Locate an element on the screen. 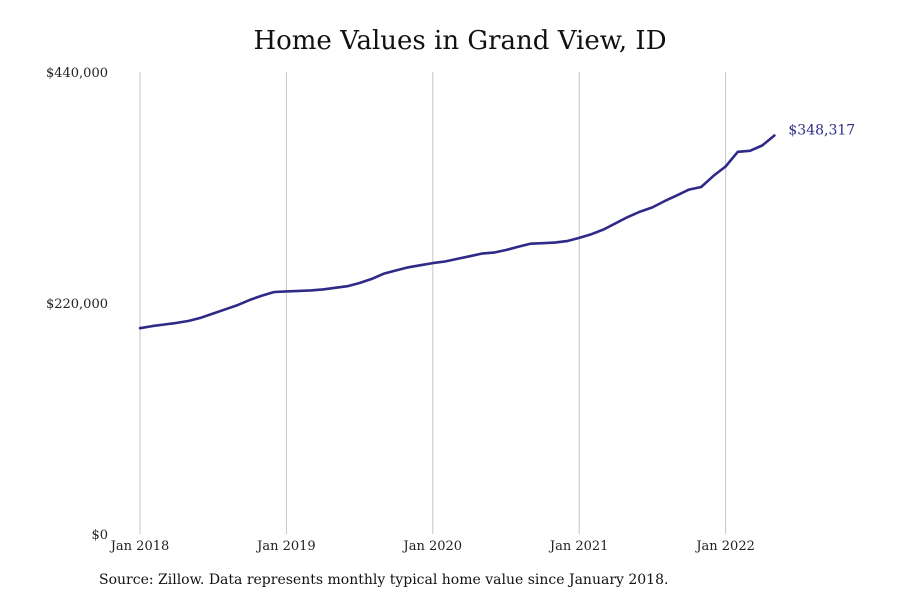  end-value-label: $348,317 is located at coordinates (821, 131).